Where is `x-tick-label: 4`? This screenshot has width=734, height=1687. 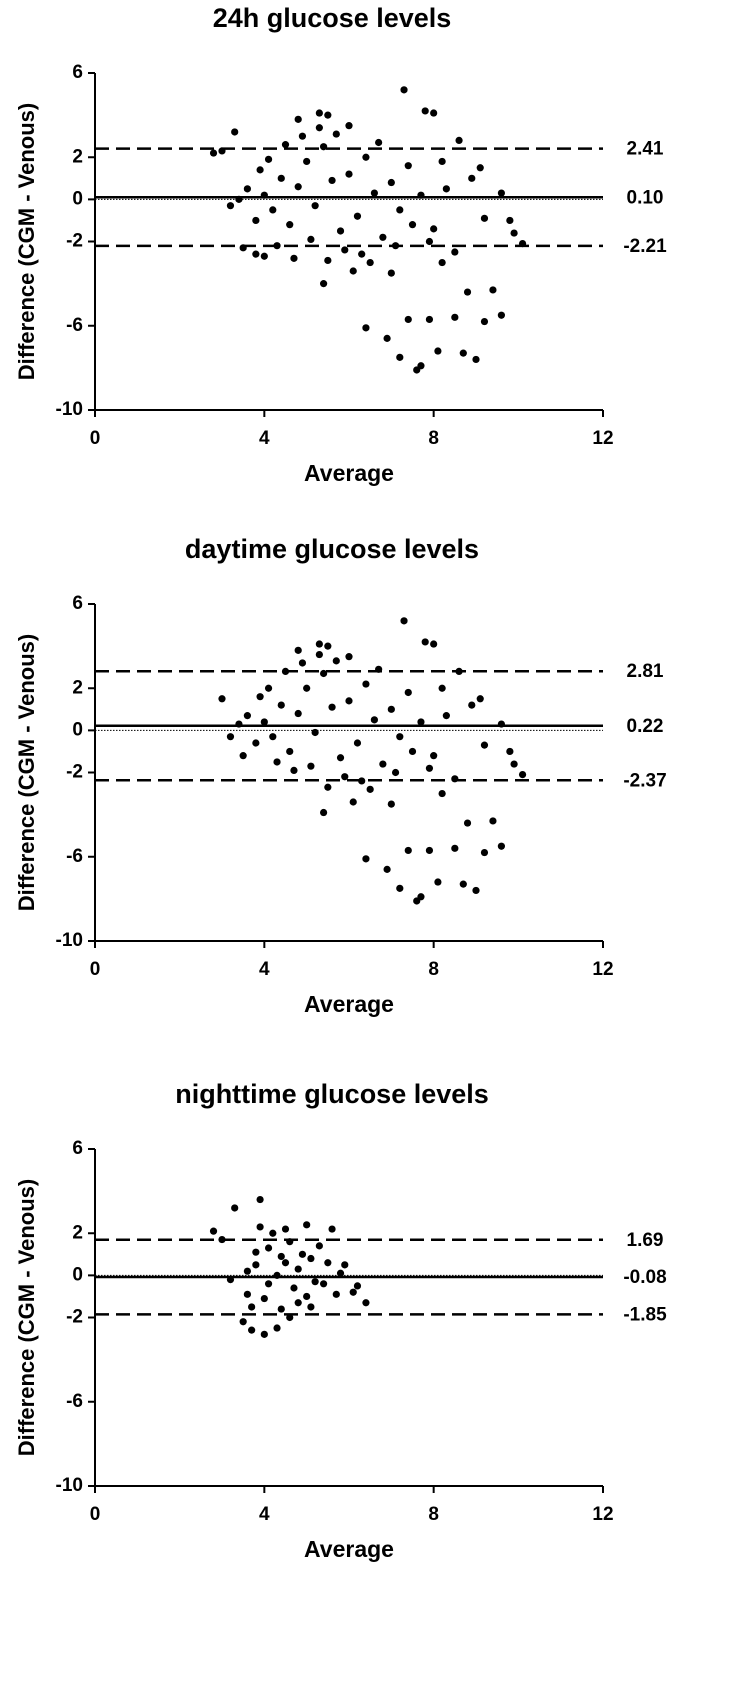
x-tick-label: 4 is located at coordinates (264, 1514).